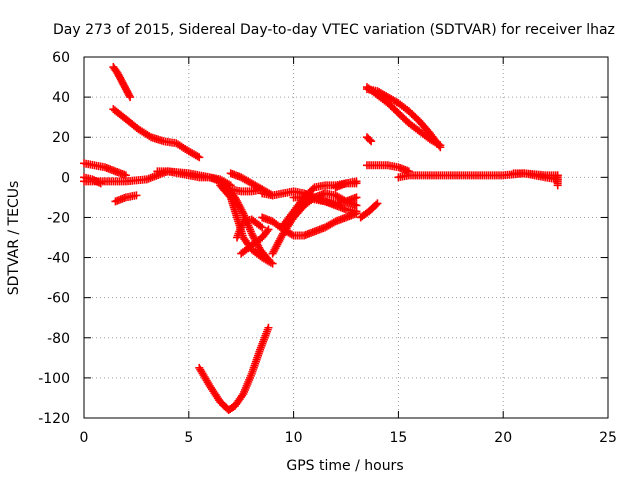 This screenshot has height=480, width=640. What do you see at coordinates (58, 259) in the screenshot?
I see `y-tick-label: -40` at bounding box center [58, 259].